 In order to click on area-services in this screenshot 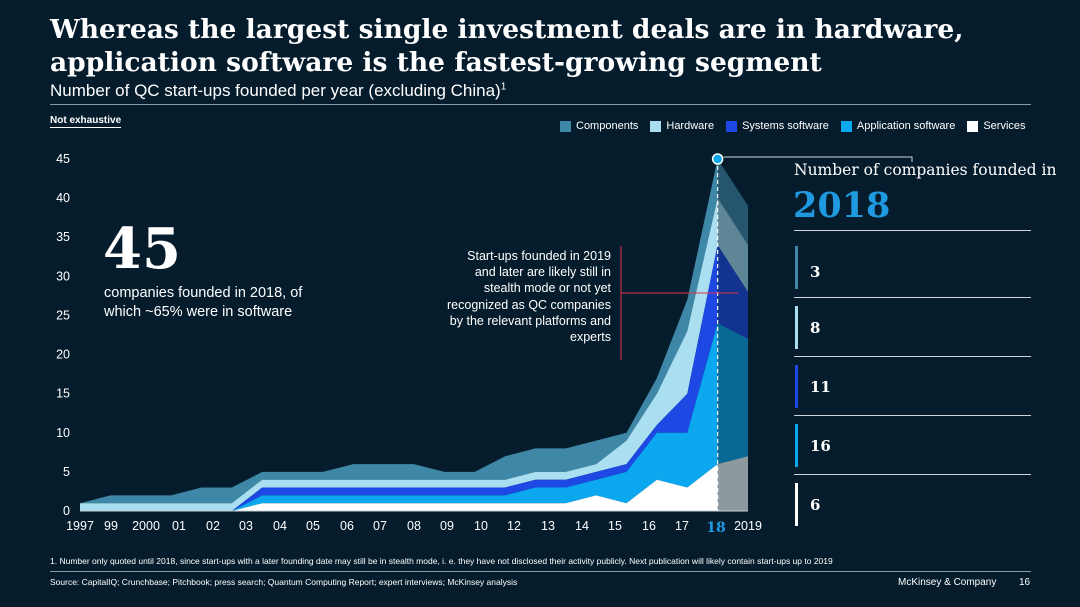, I will do `click(399, 487)`.